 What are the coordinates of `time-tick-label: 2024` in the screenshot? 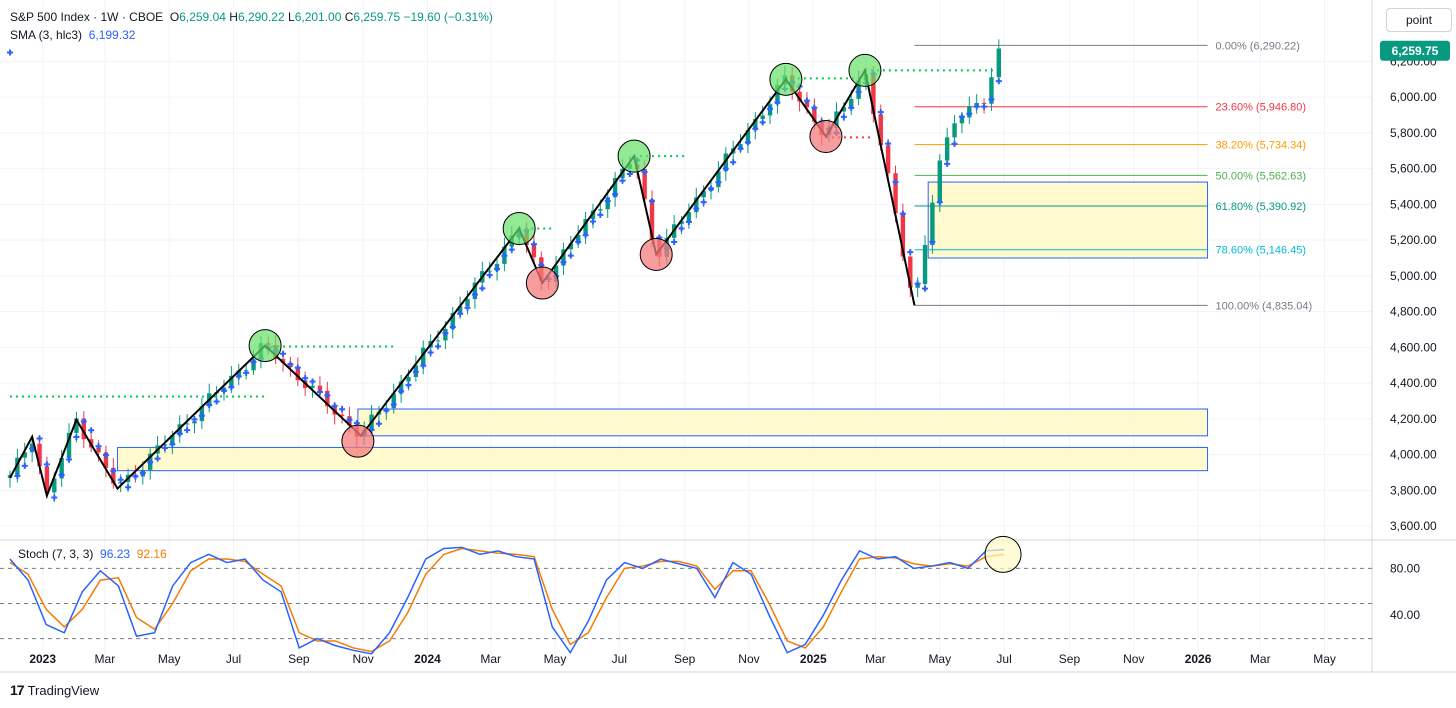 It's located at (427, 659).